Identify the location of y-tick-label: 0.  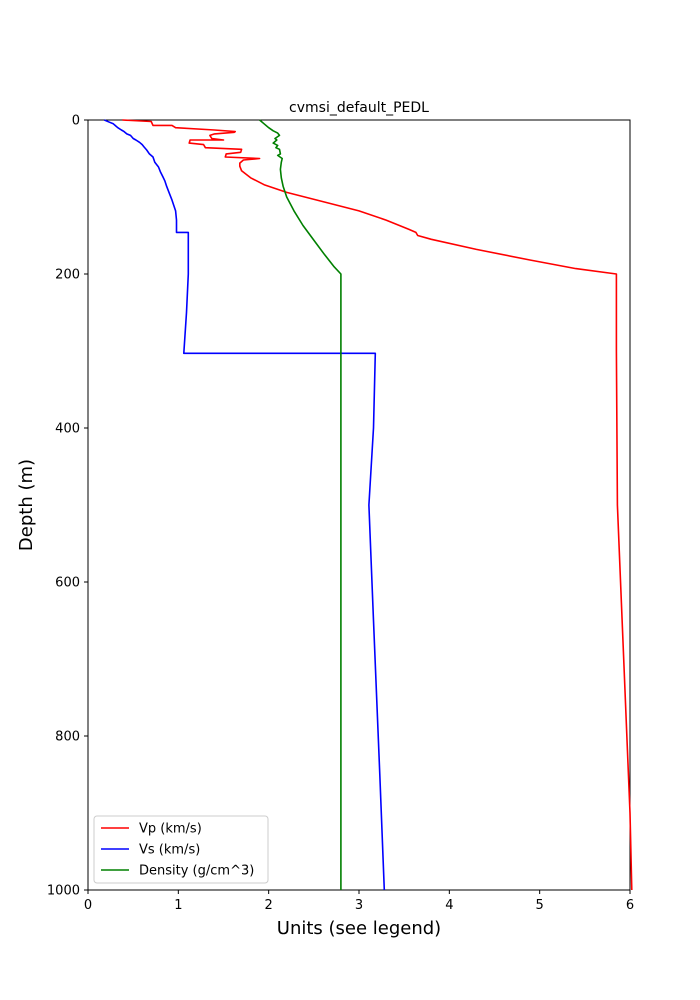
(76, 121).